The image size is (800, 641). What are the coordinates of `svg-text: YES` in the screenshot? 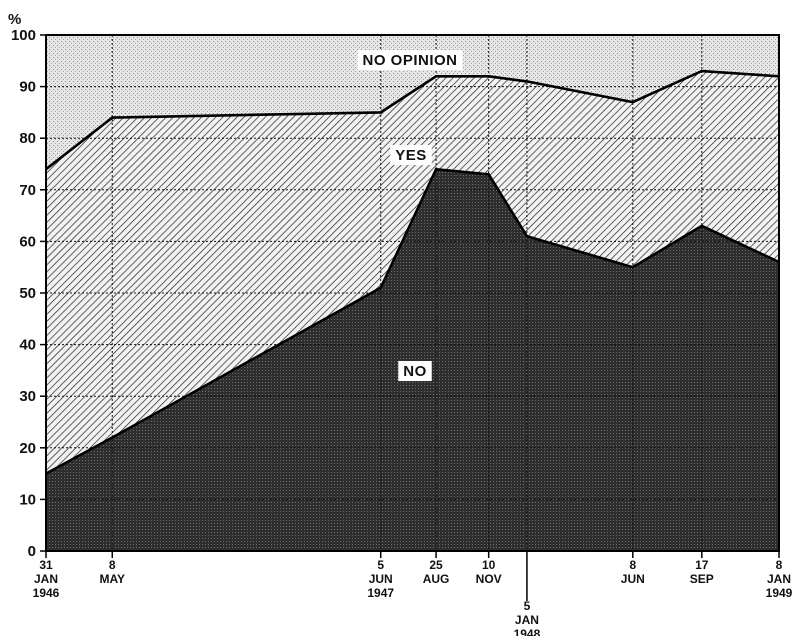 It's located at (411, 155).